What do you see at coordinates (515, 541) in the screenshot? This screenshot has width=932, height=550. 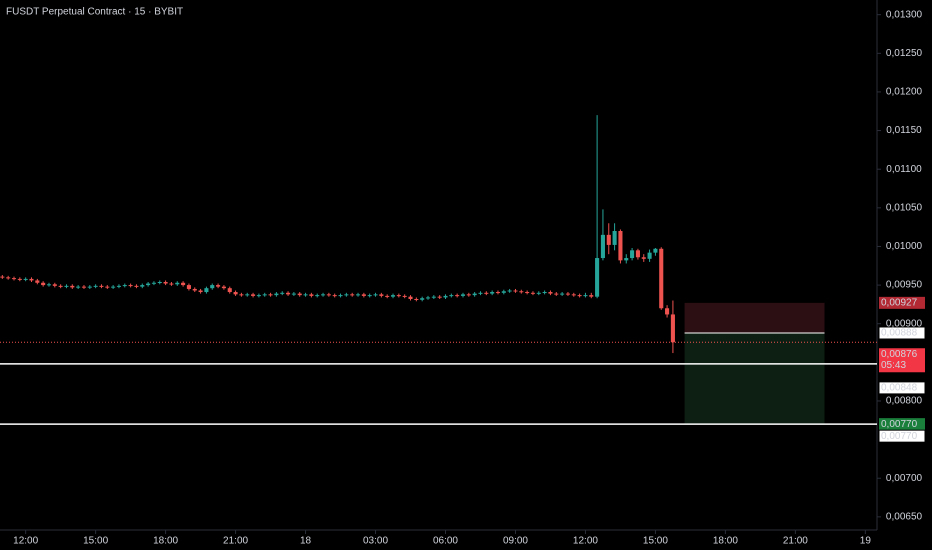 I see `x-tick-label: 09:00` at bounding box center [515, 541].